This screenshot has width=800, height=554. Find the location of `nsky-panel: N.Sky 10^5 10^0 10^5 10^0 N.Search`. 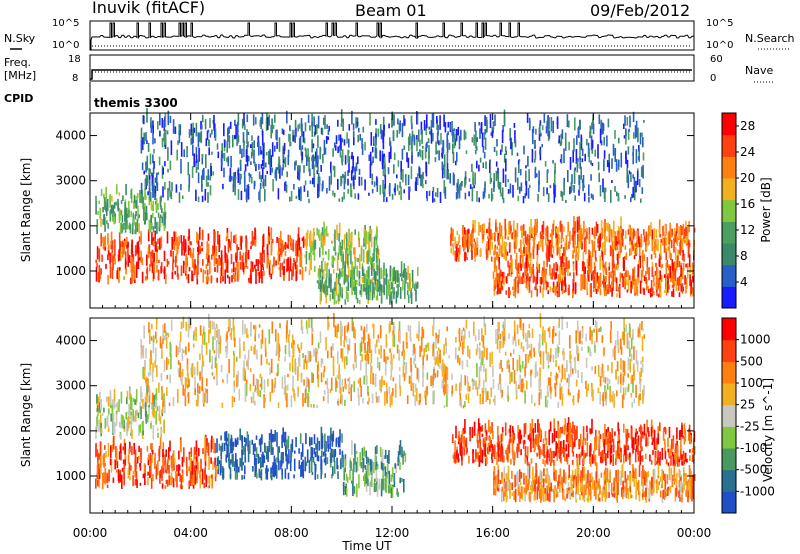

nsky-panel: N.Sky 10^5 10^0 10^5 10^0 N.Search is located at coordinates (399, 34).